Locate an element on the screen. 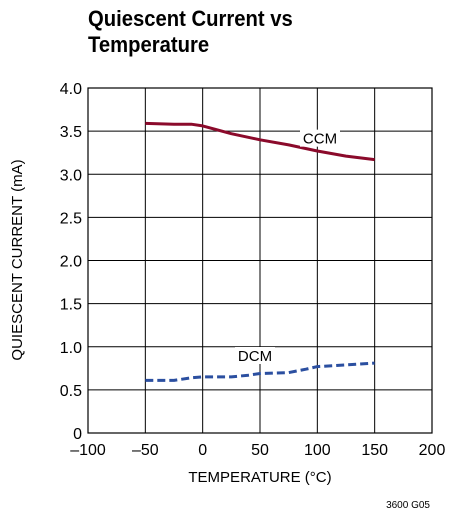 The height and width of the screenshot is (513, 451). series-label-ccm: CCM is located at coordinates (320, 139).